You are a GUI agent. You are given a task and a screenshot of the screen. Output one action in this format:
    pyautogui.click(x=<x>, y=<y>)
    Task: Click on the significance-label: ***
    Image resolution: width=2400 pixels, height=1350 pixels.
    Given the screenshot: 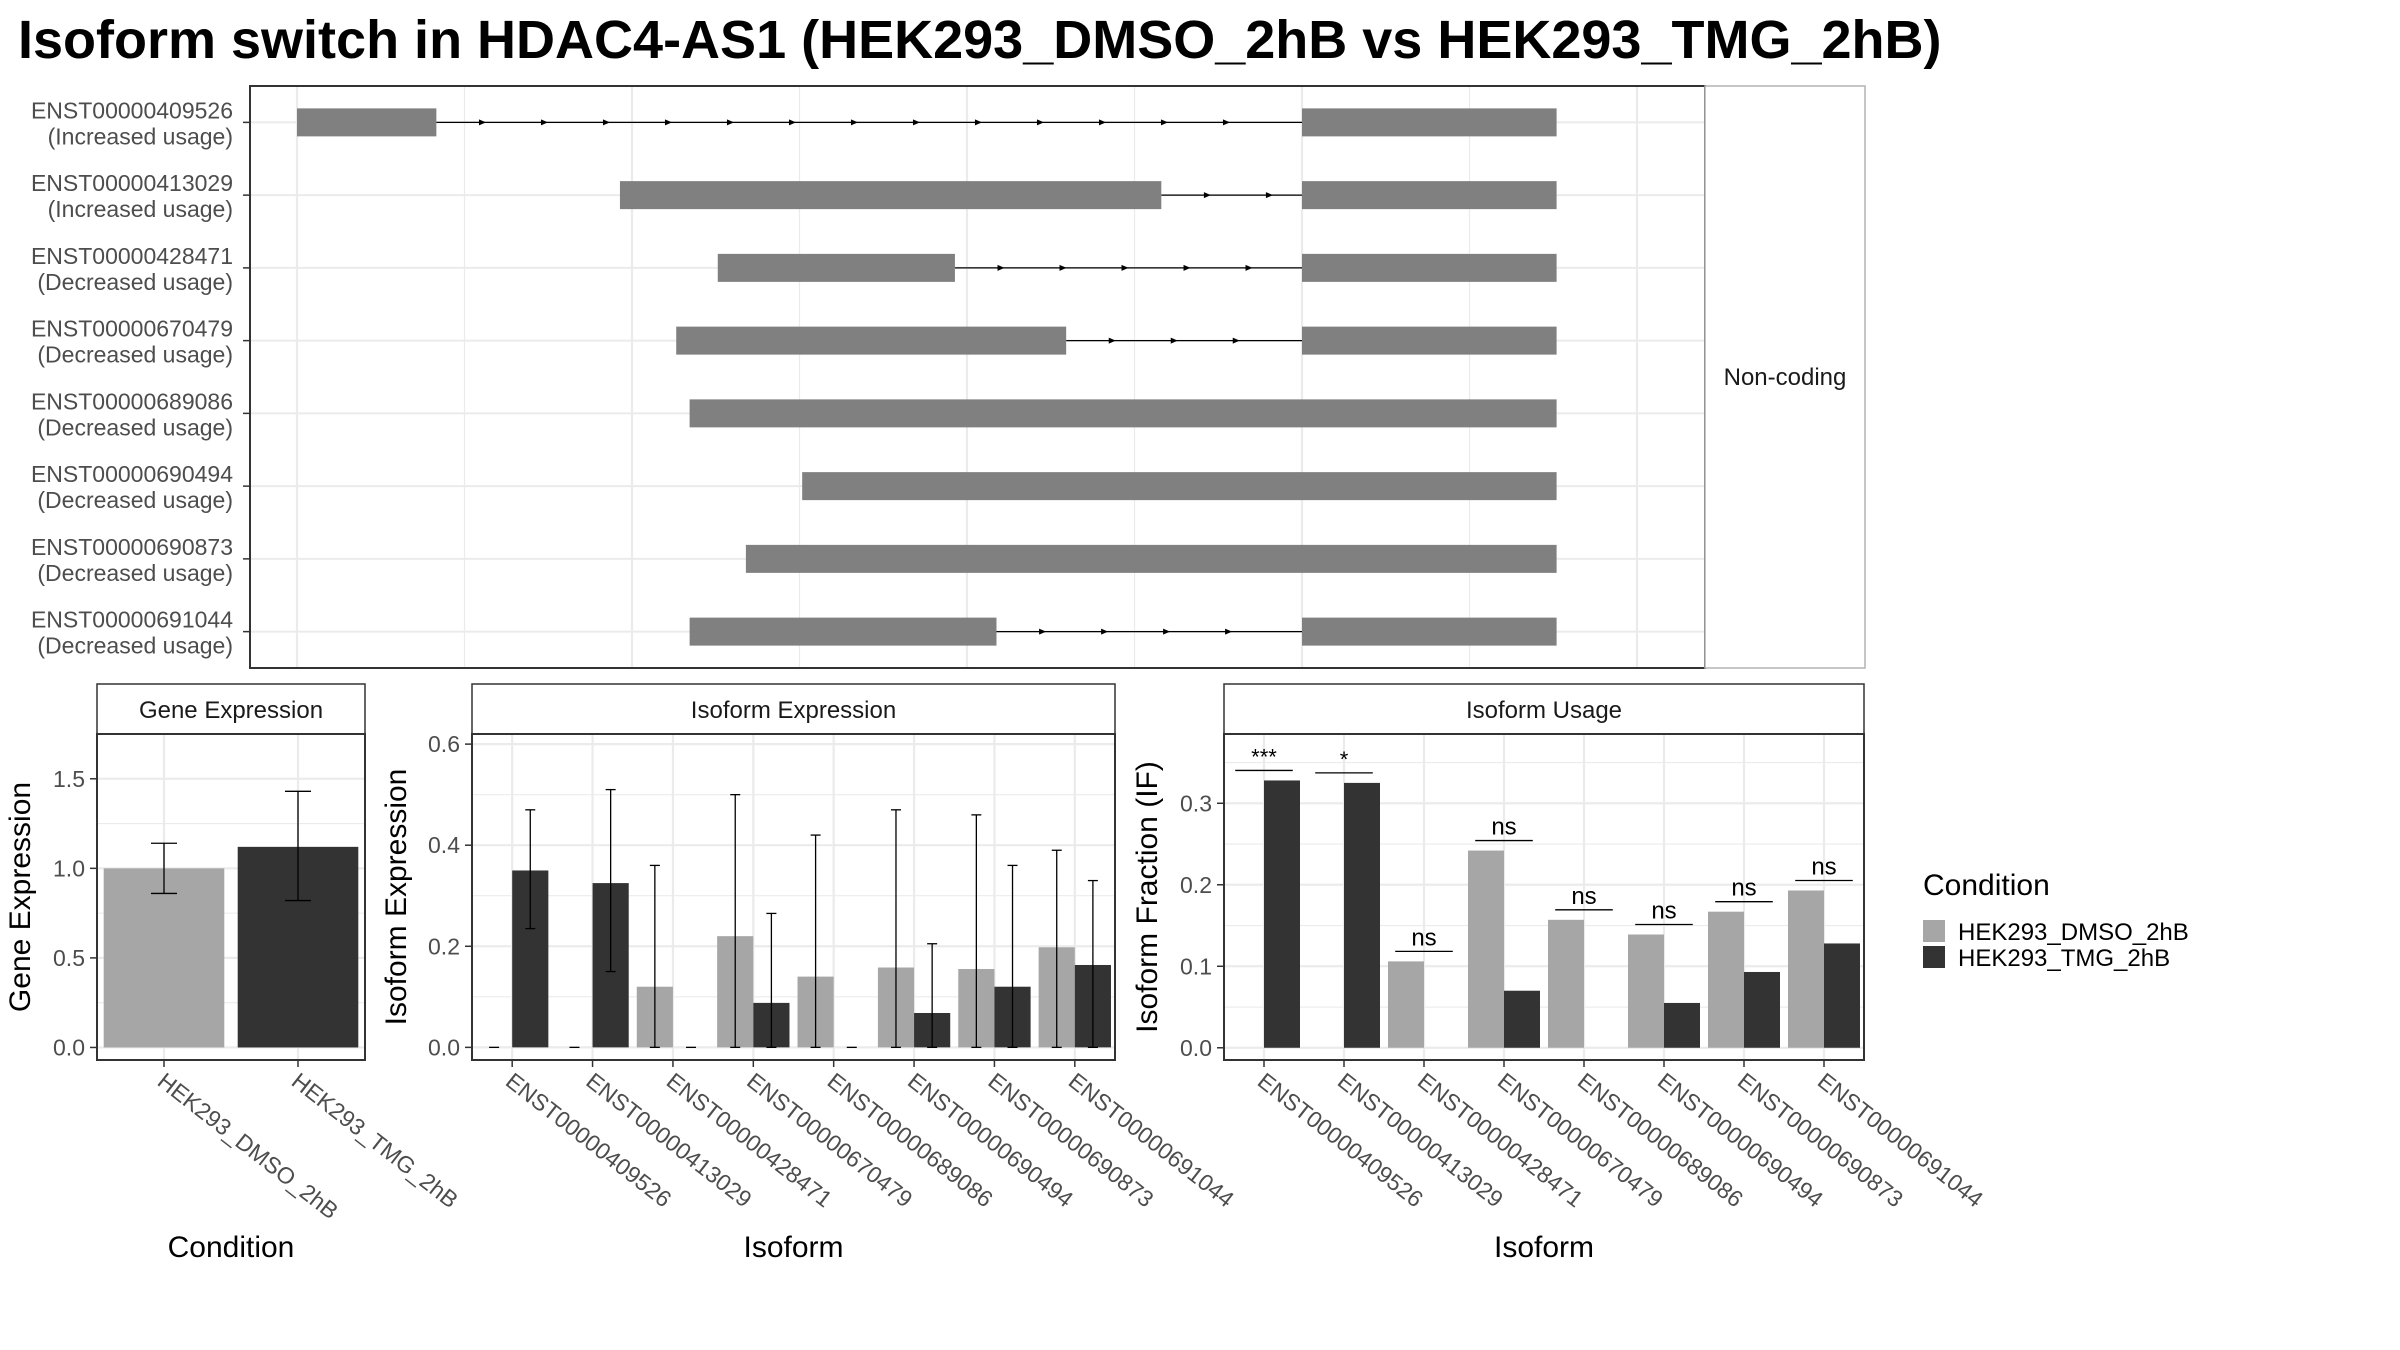 What is the action you would take?
    pyautogui.click(x=1264, y=756)
    